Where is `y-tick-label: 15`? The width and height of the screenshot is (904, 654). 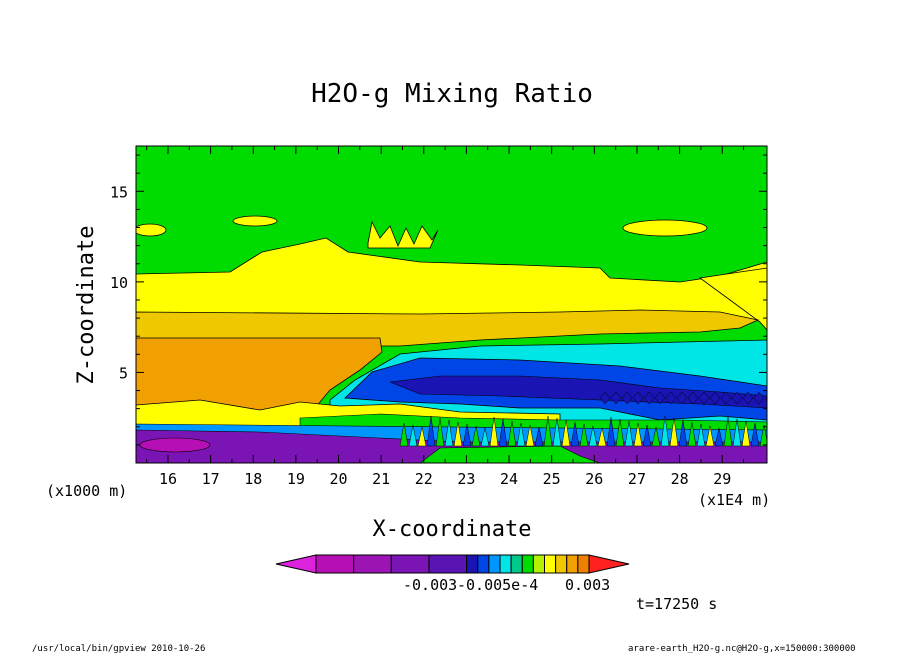
y-tick-label: 15 is located at coordinates (119, 192).